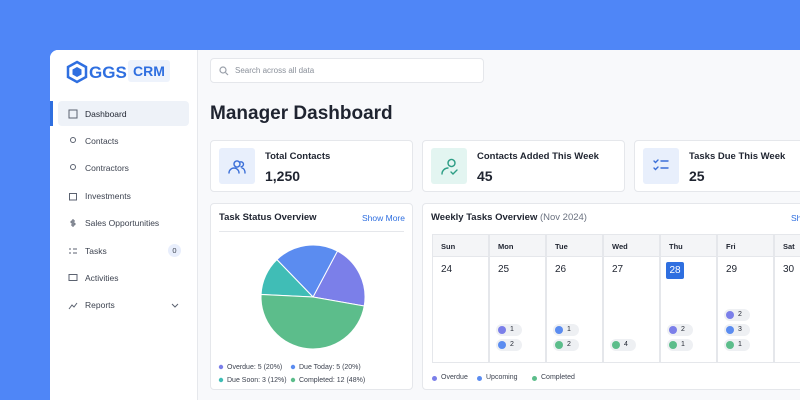 The image size is (800, 400). I want to click on search-icon, so click(224, 71).